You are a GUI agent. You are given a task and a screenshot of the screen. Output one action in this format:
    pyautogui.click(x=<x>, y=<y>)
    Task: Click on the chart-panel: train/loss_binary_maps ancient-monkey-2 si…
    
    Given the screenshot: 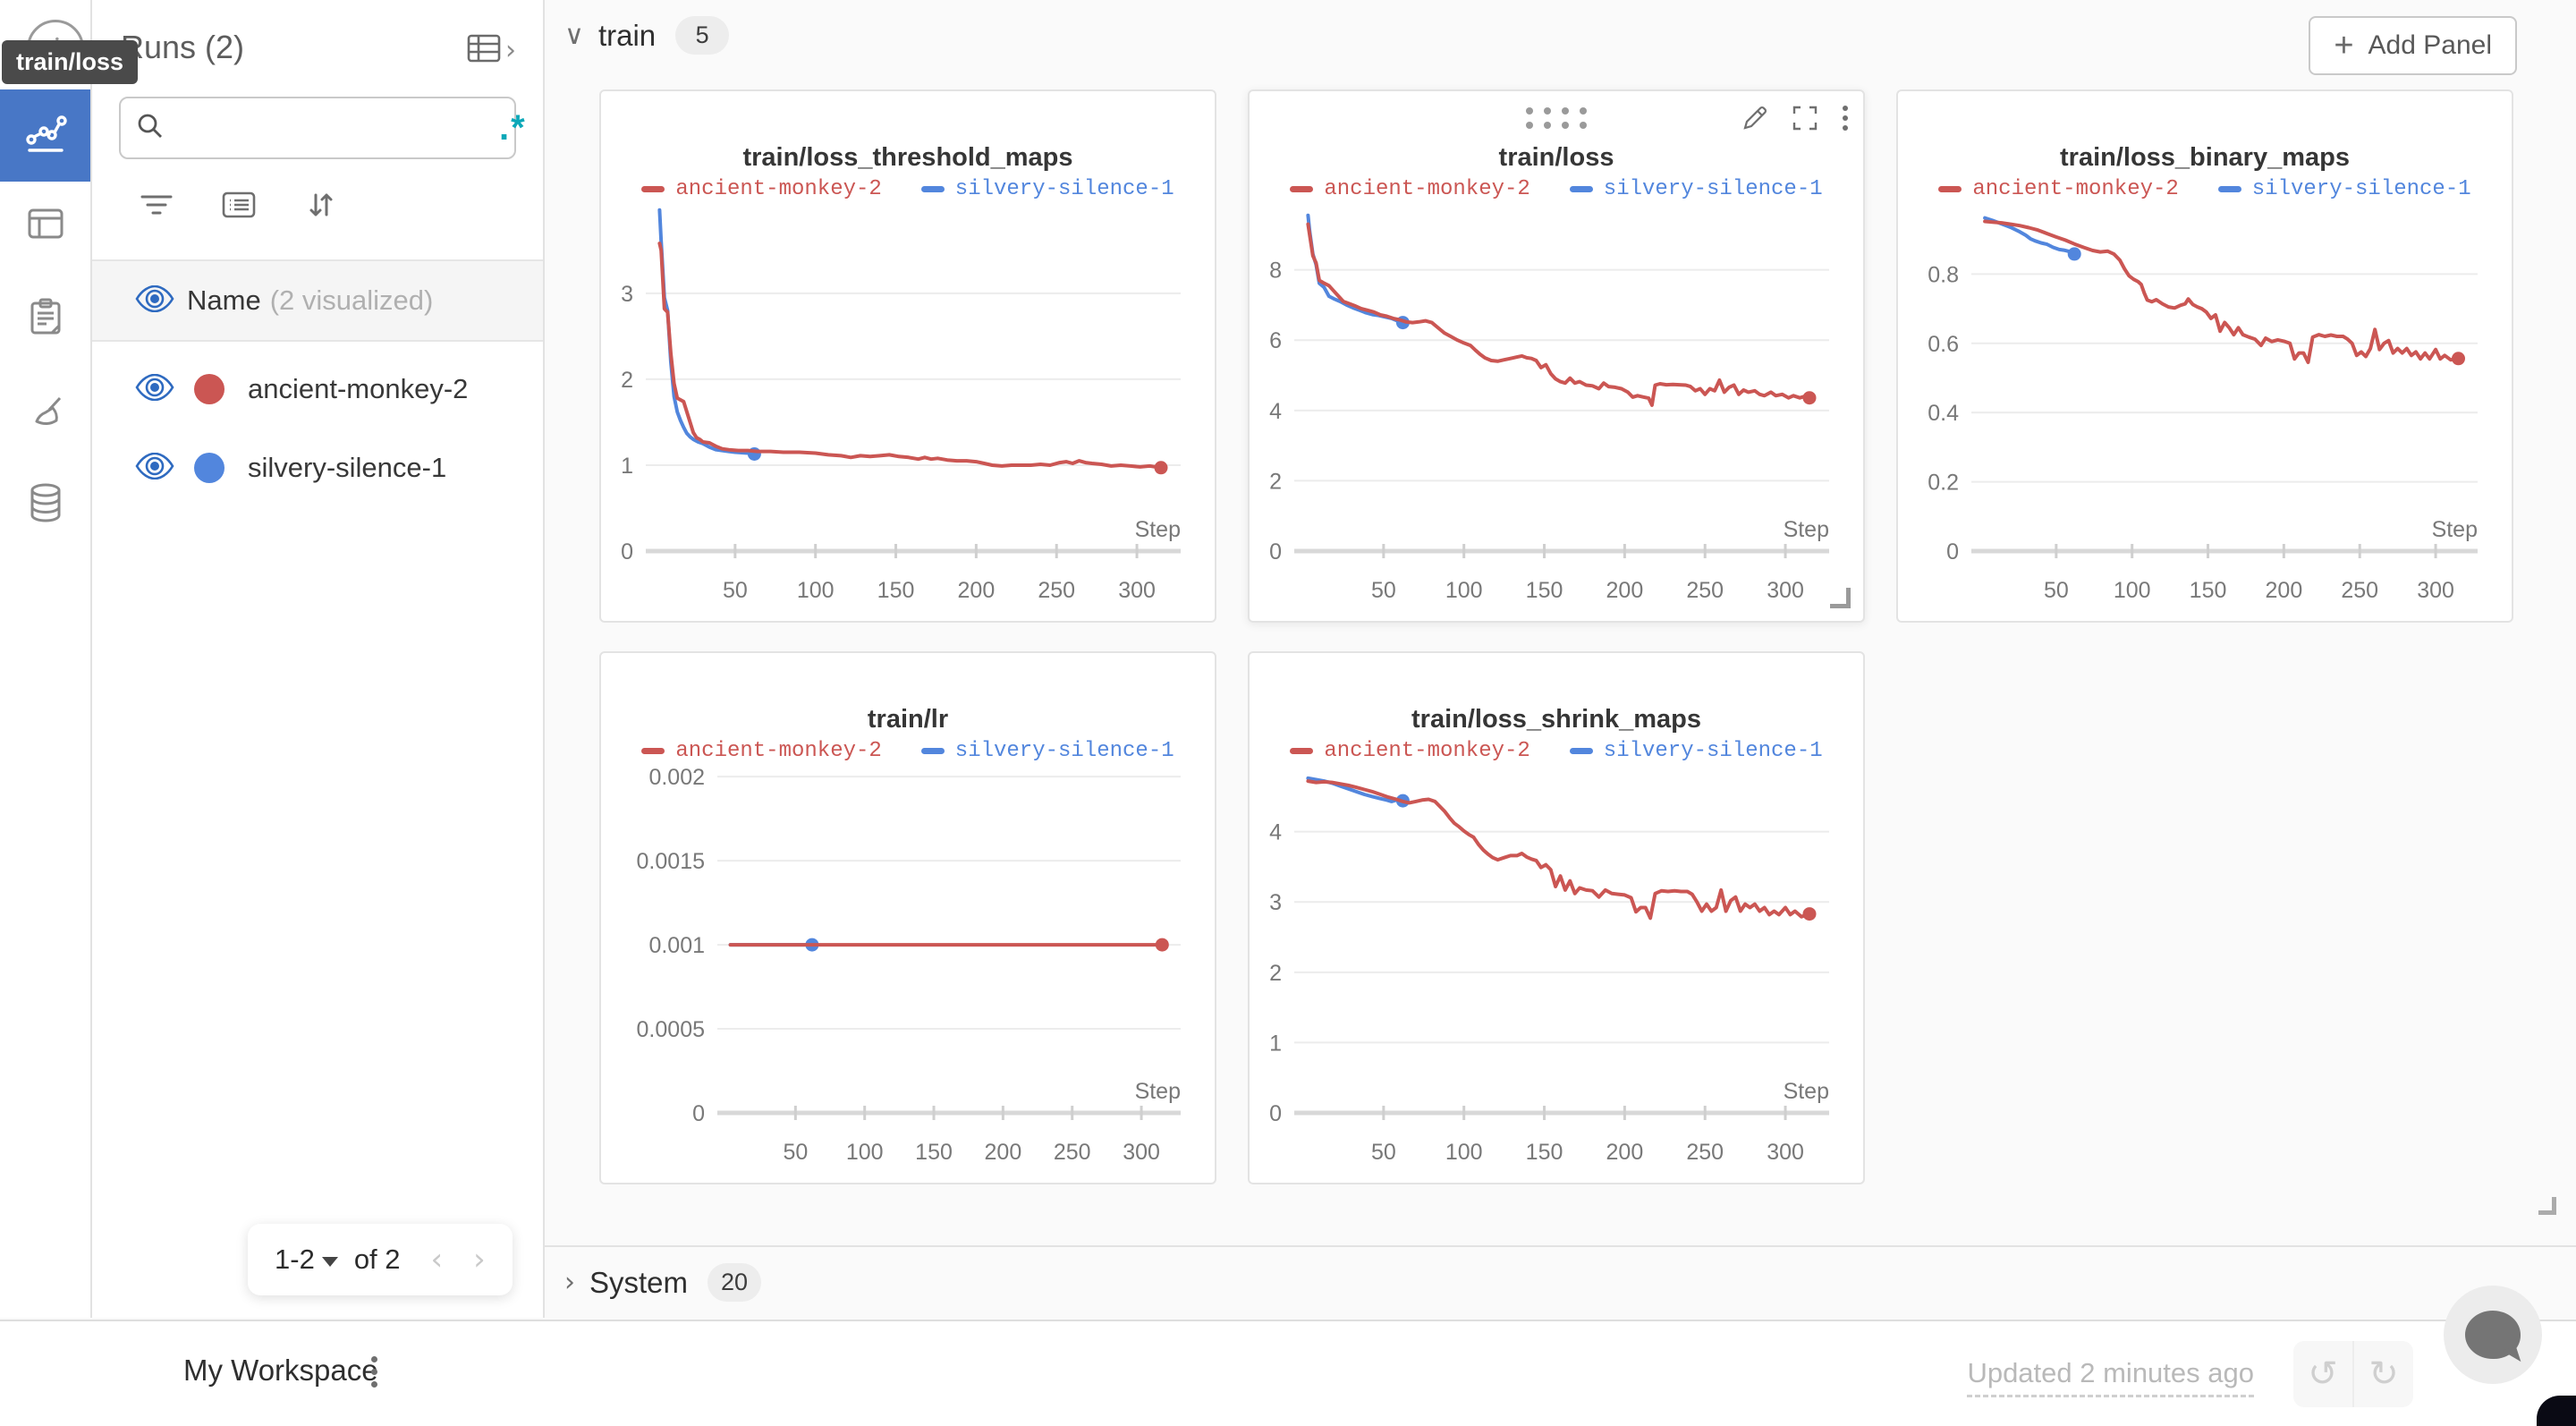 What is the action you would take?
    pyautogui.click(x=2204, y=356)
    